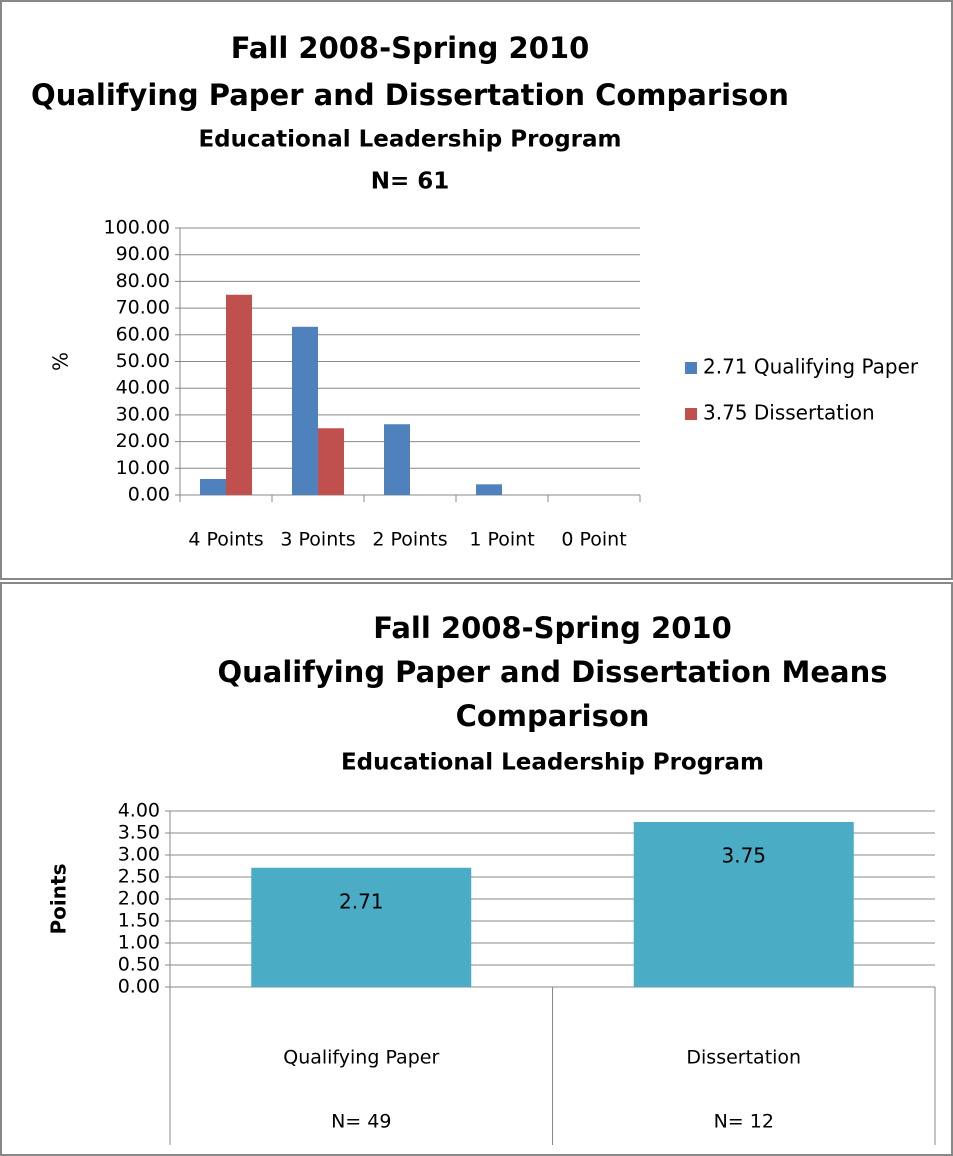  What do you see at coordinates (317, 540) in the screenshot?
I see `x-tick-label: 3 Points` at bounding box center [317, 540].